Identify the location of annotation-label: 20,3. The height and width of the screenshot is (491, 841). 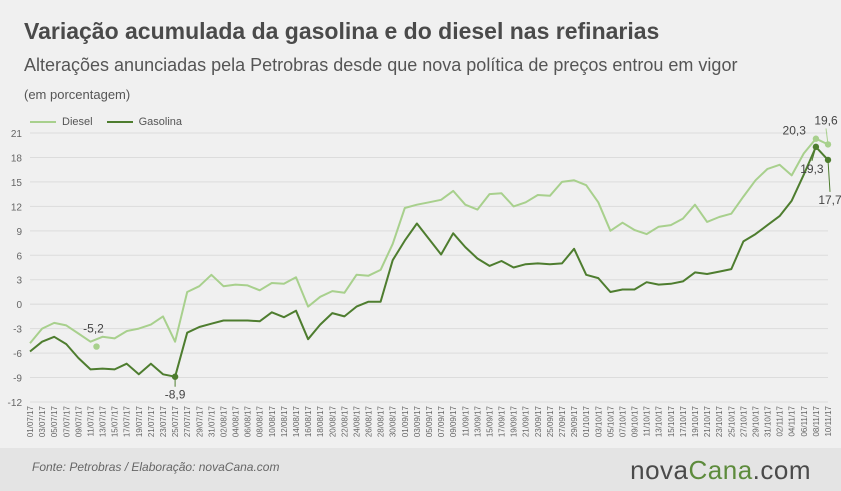
(795, 131).